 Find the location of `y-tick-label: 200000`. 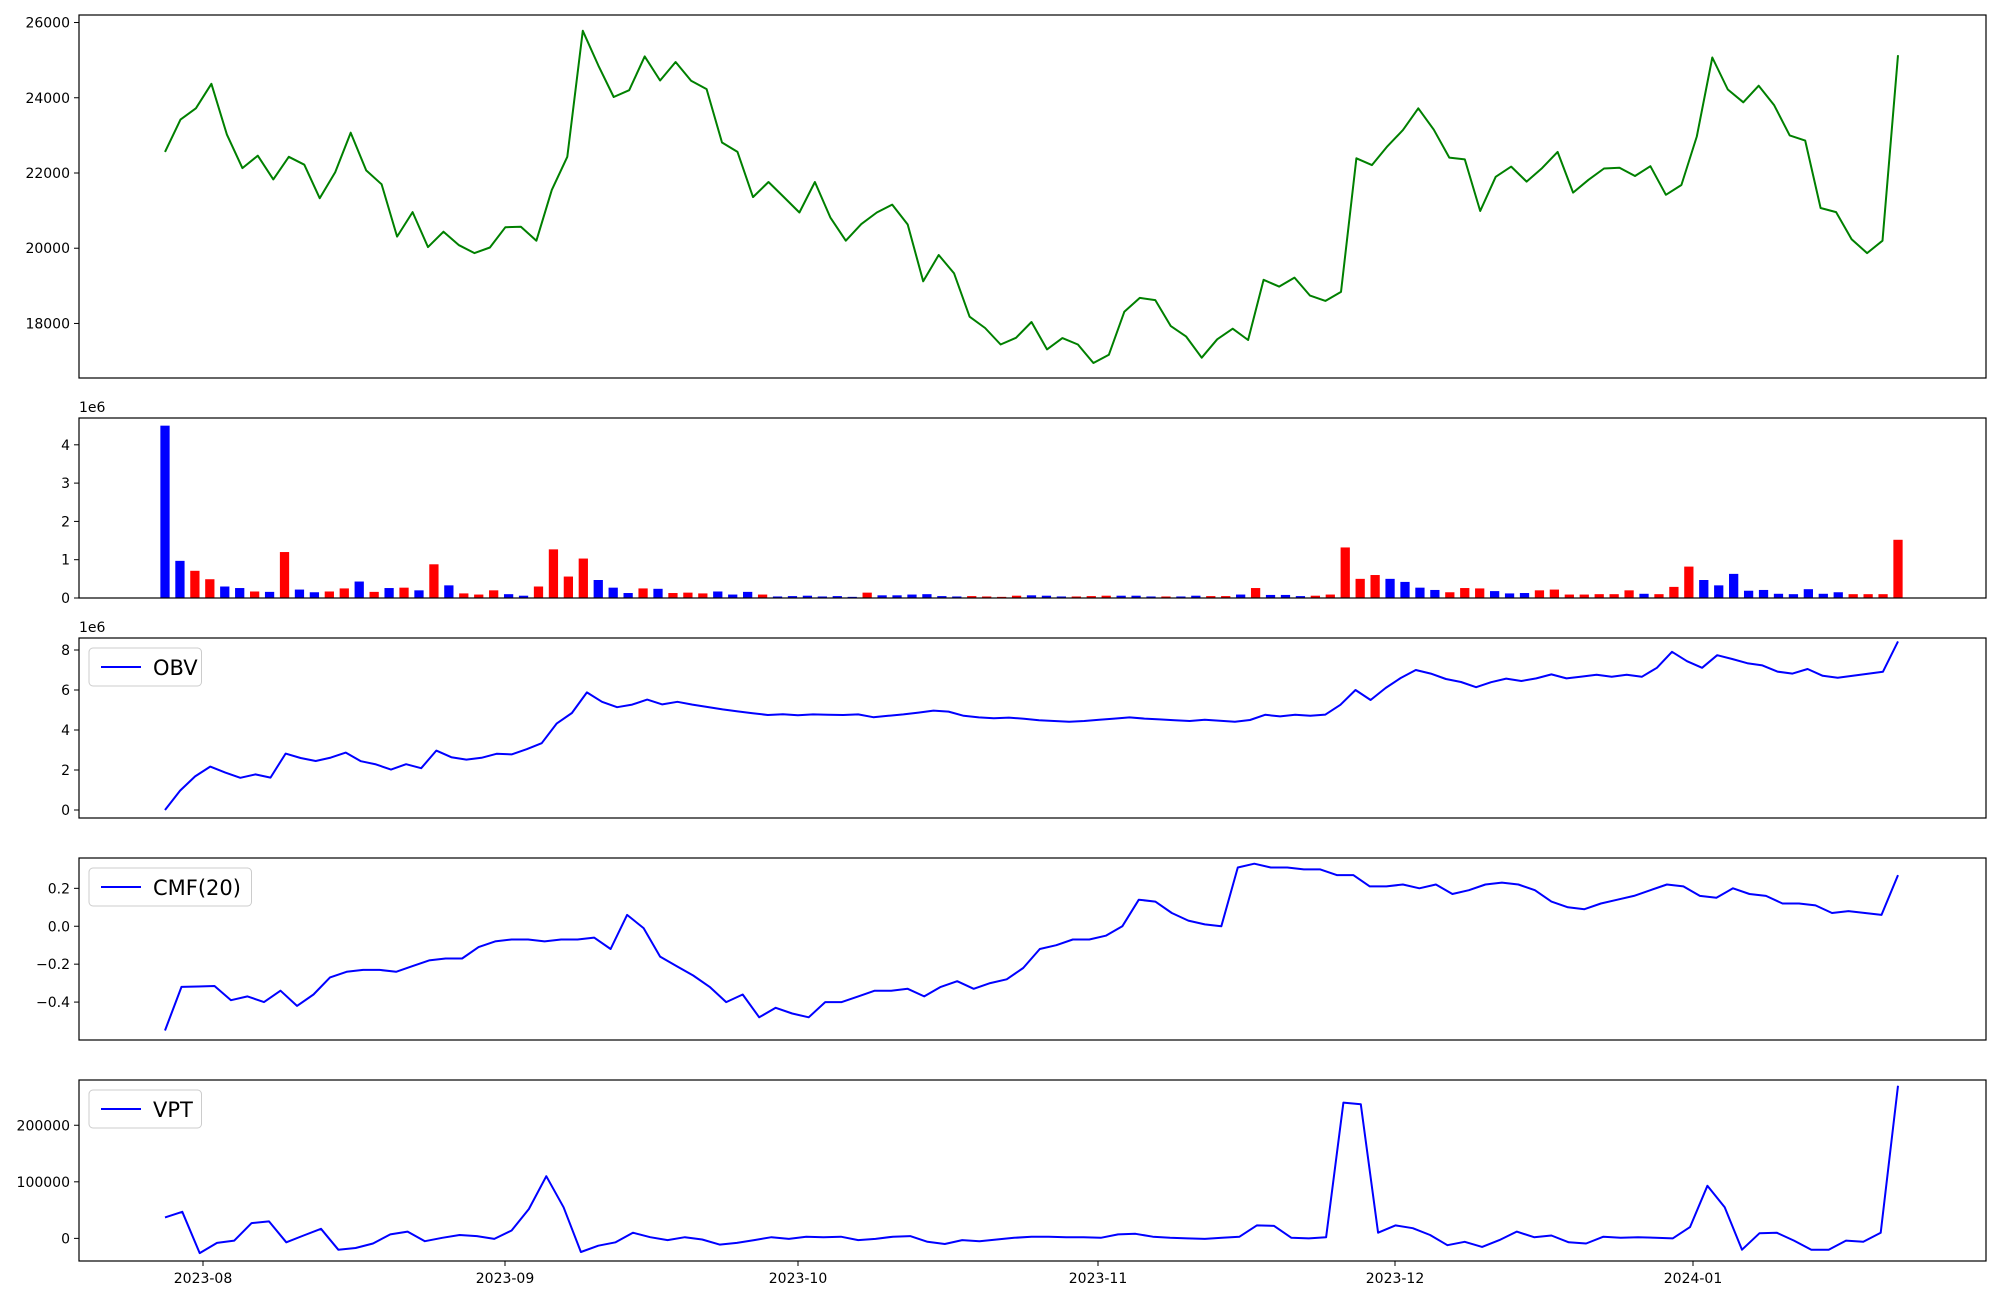

y-tick-label: 200000 is located at coordinates (43, 1126).